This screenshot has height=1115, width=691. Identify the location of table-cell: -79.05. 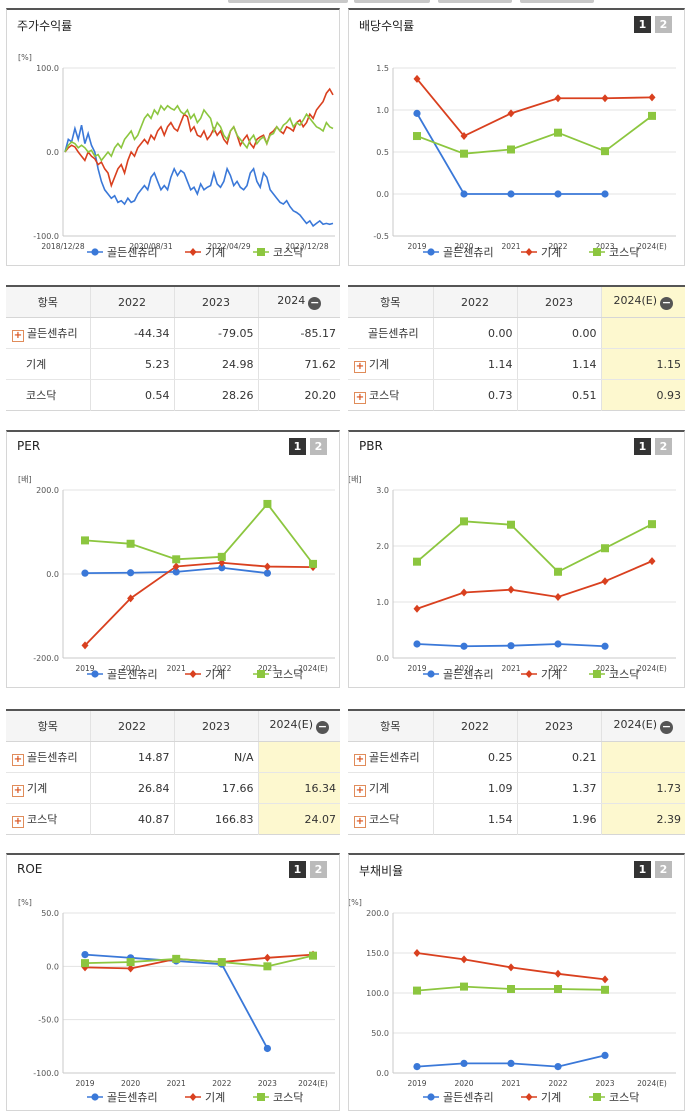
(215, 333).